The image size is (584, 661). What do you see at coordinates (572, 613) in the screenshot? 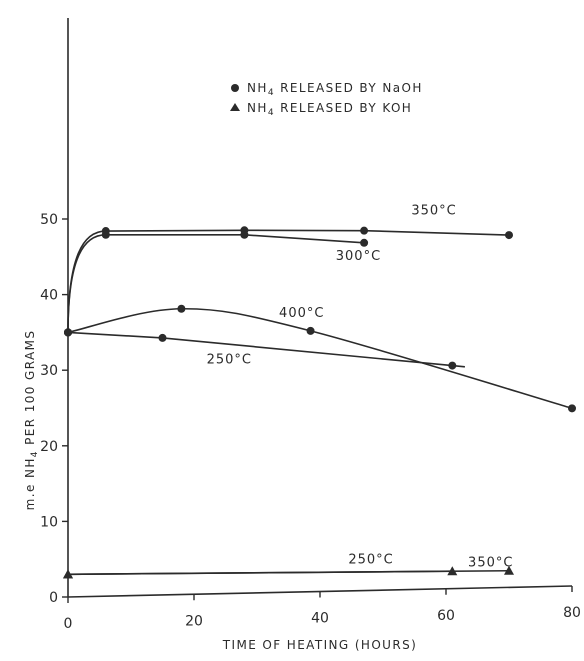
I see `x-tick-label: 80` at bounding box center [572, 613].